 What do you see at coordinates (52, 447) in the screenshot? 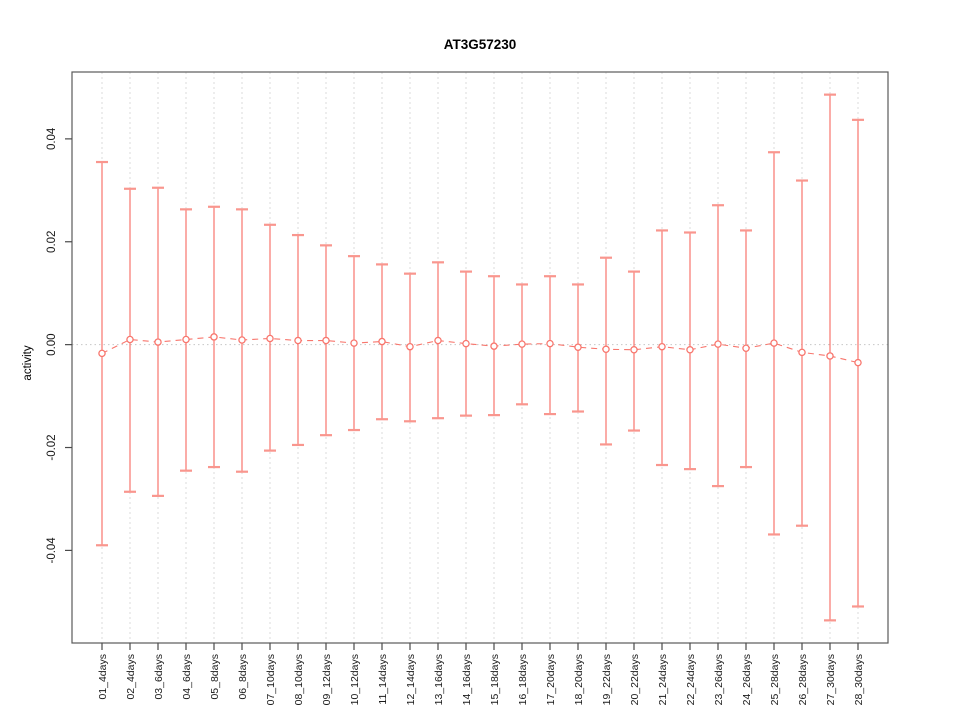
I see `y-tick-label: -0.02` at bounding box center [52, 447].